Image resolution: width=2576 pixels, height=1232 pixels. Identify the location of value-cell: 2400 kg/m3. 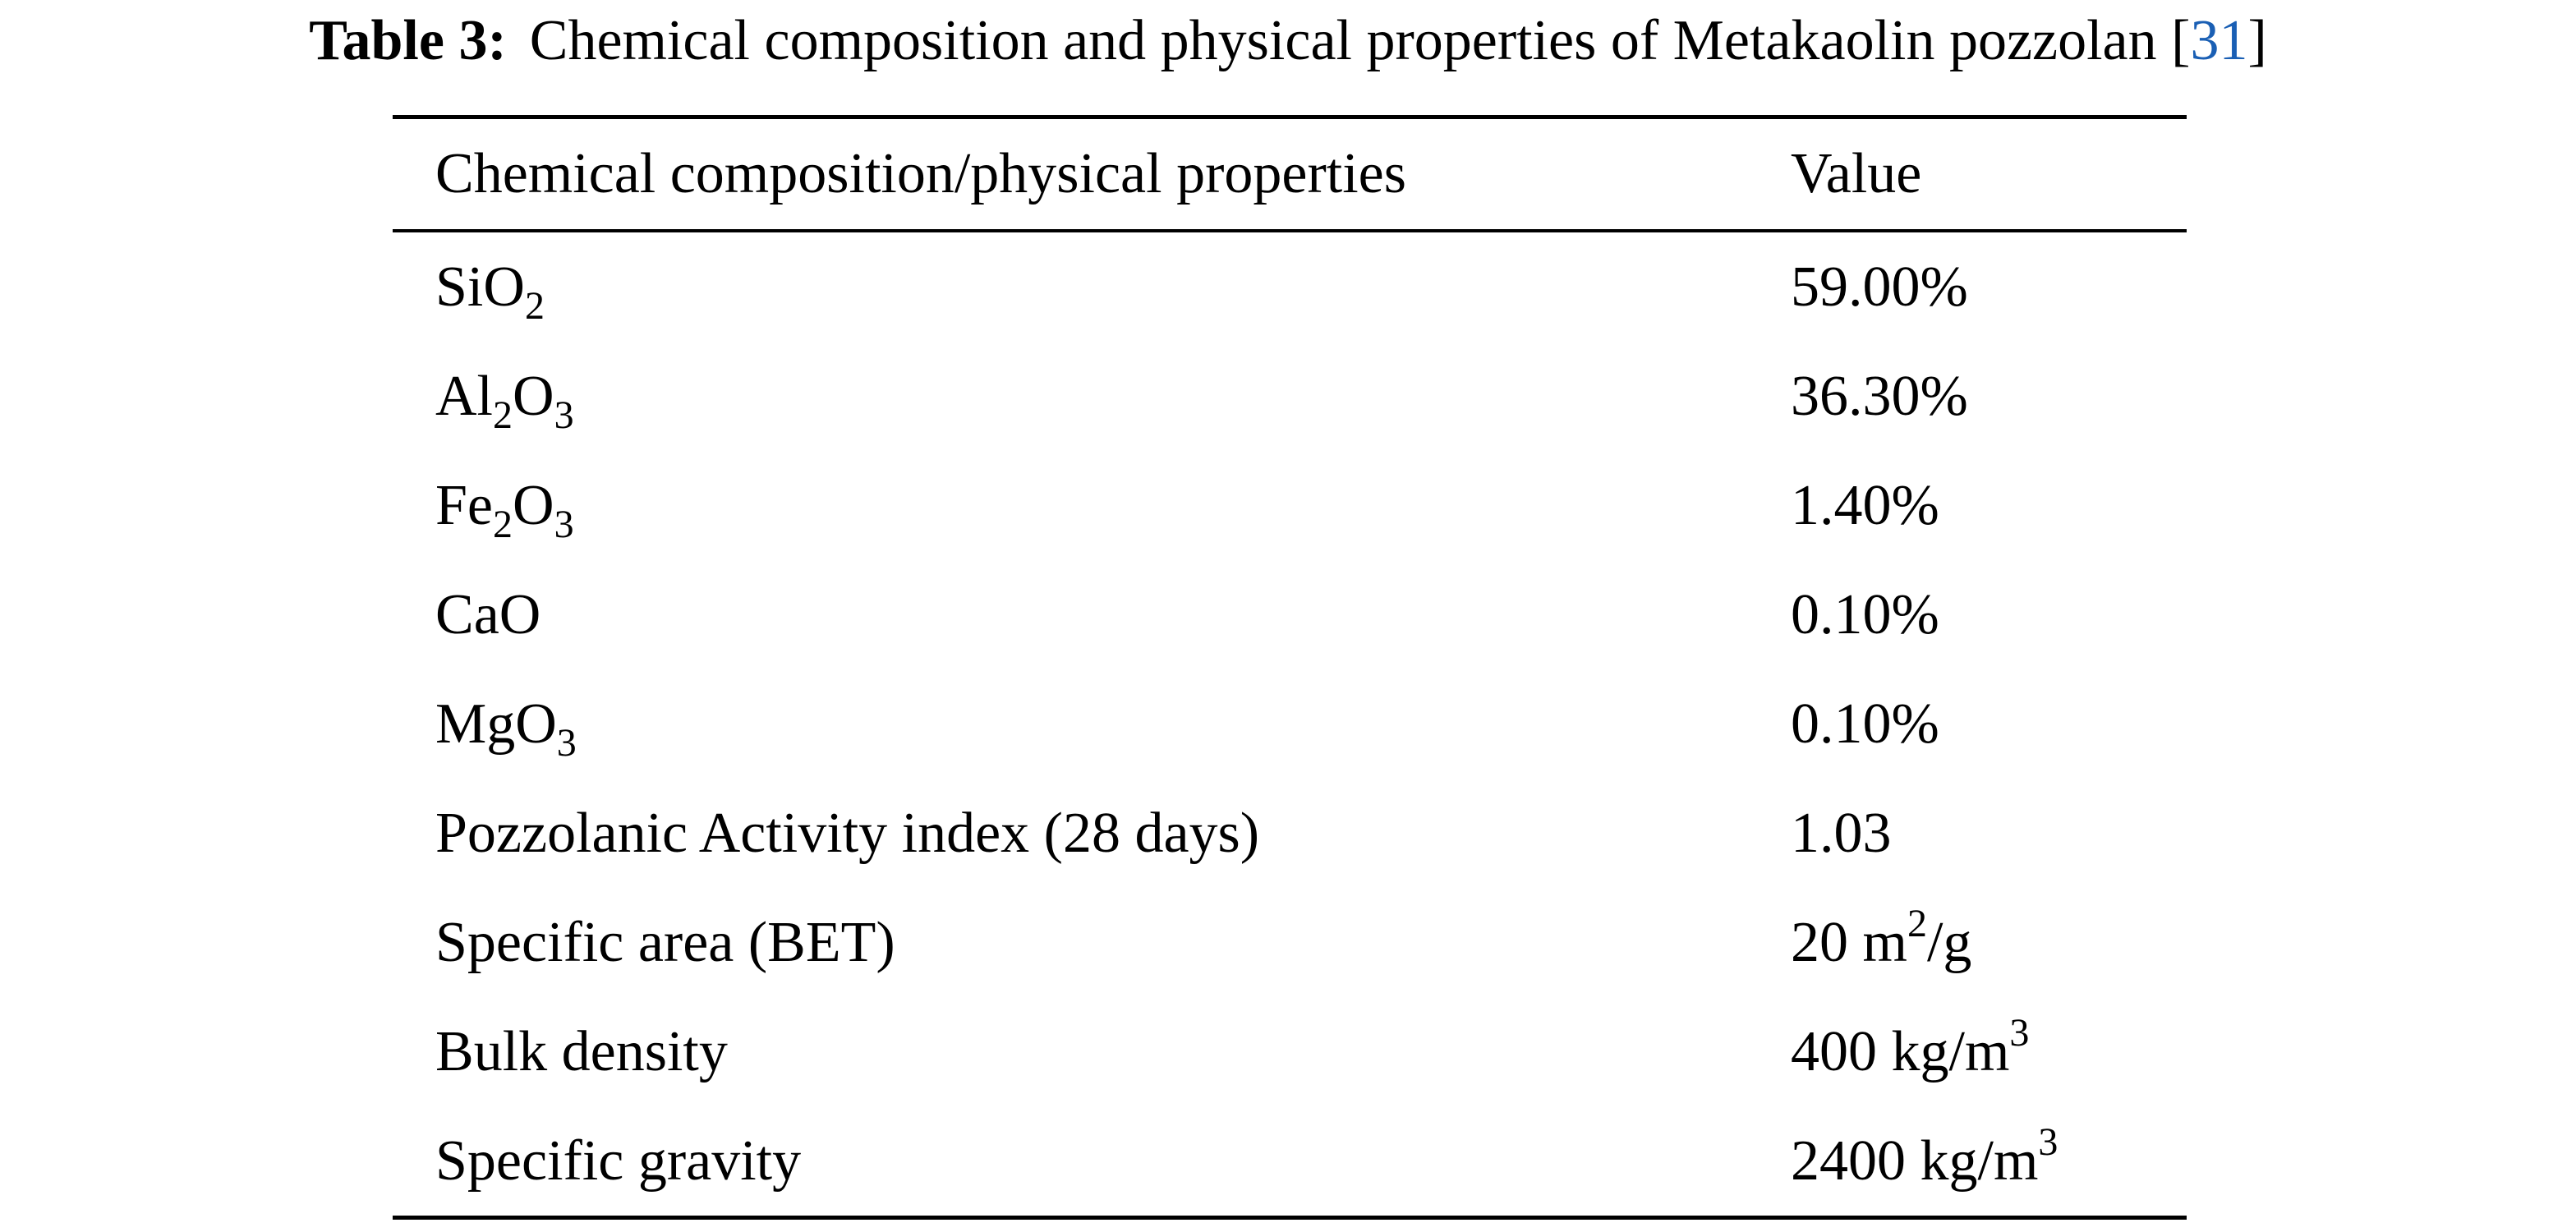
(1989, 1162).